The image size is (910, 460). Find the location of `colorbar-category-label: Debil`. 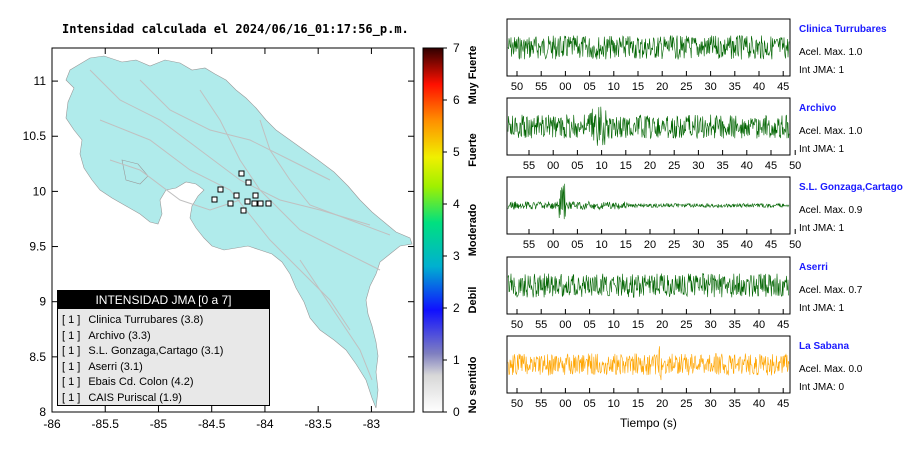

colorbar-category-label: Debil is located at coordinates (473, 300).